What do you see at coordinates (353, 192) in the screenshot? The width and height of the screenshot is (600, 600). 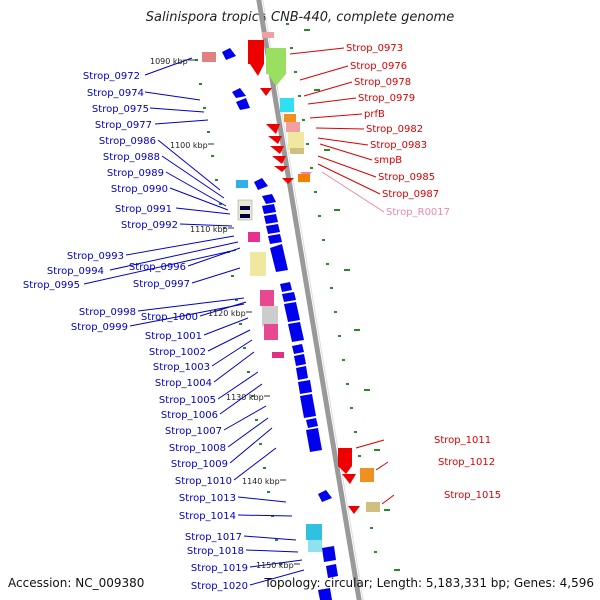 I see `rna-leader-line` at bounding box center [353, 192].